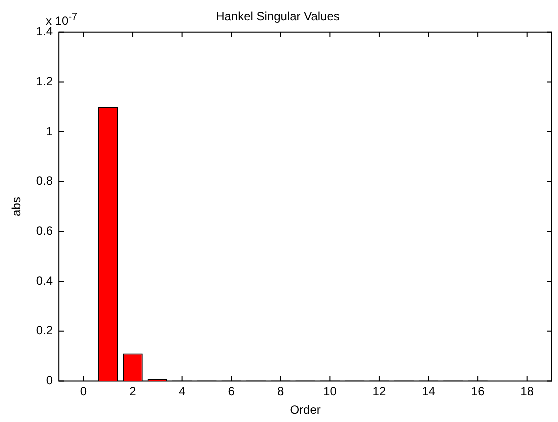 This screenshot has height=422, width=558. What do you see at coordinates (232, 391) in the screenshot?
I see `x-tick-label: 6` at bounding box center [232, 391].